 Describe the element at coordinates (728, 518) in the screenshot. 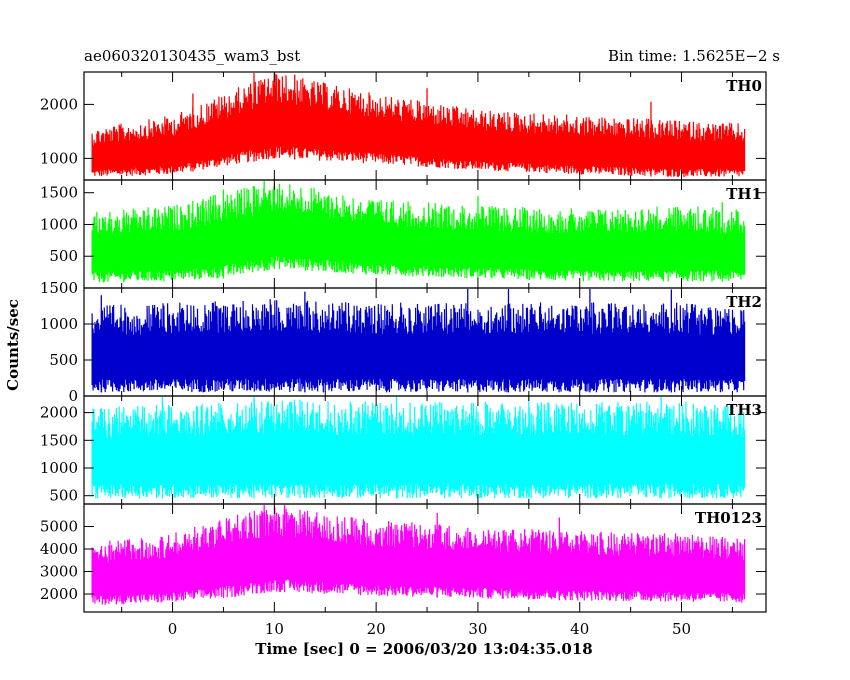

I see `panel-label-th0123: TH0123` at that location.